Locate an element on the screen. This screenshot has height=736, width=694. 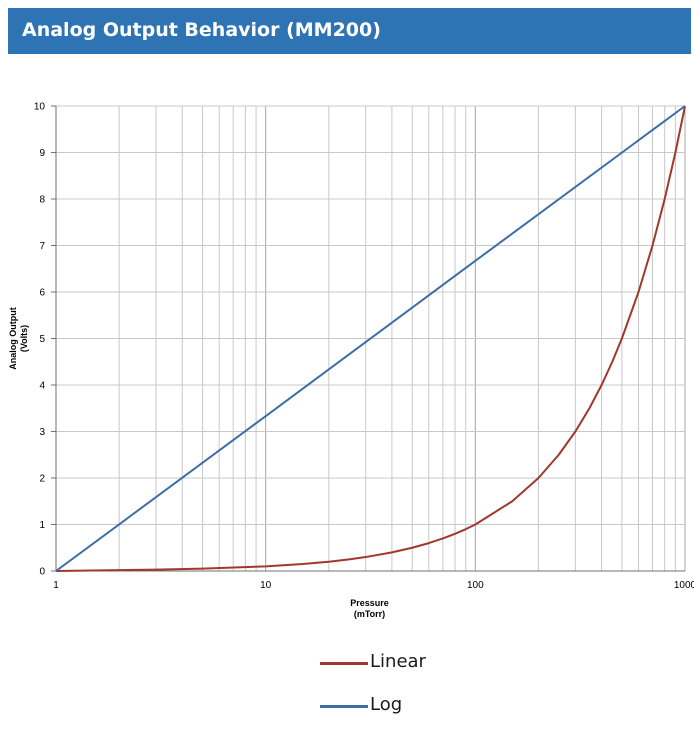
y-tick-label: 9 is located at coordinates (42, 153).